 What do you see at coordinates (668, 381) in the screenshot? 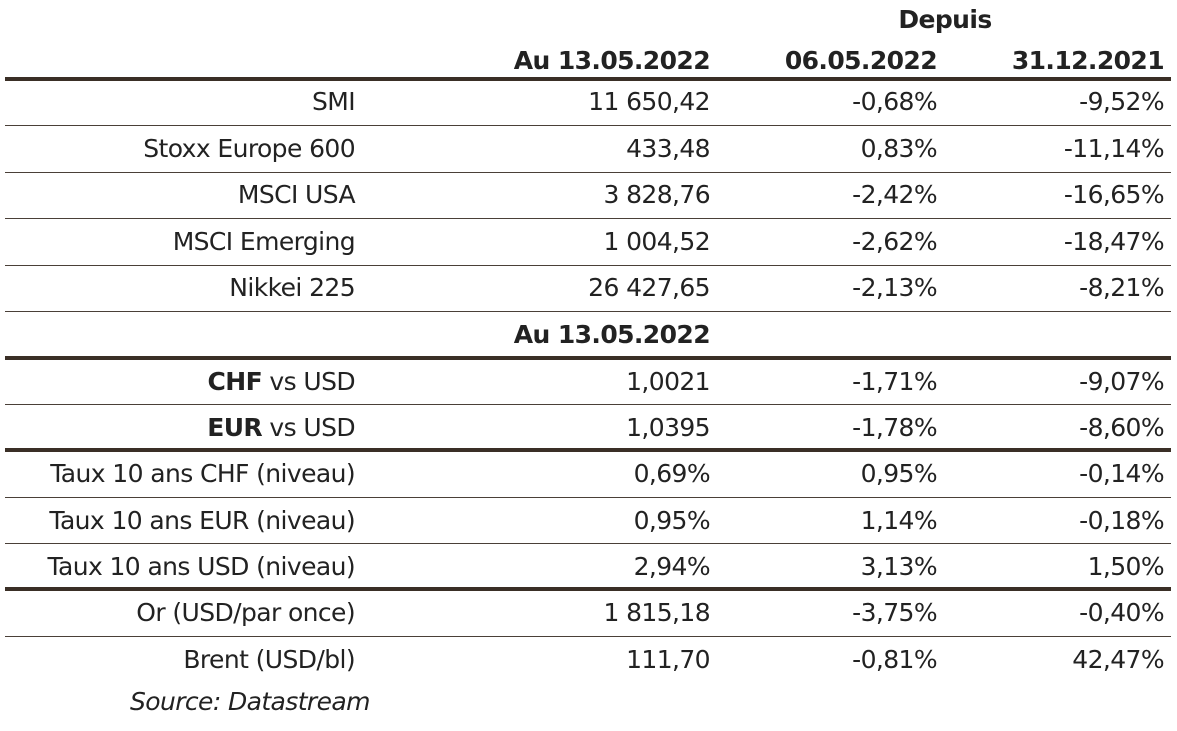
I see `row-value: 1,0021` at bounding box center [668, 381].